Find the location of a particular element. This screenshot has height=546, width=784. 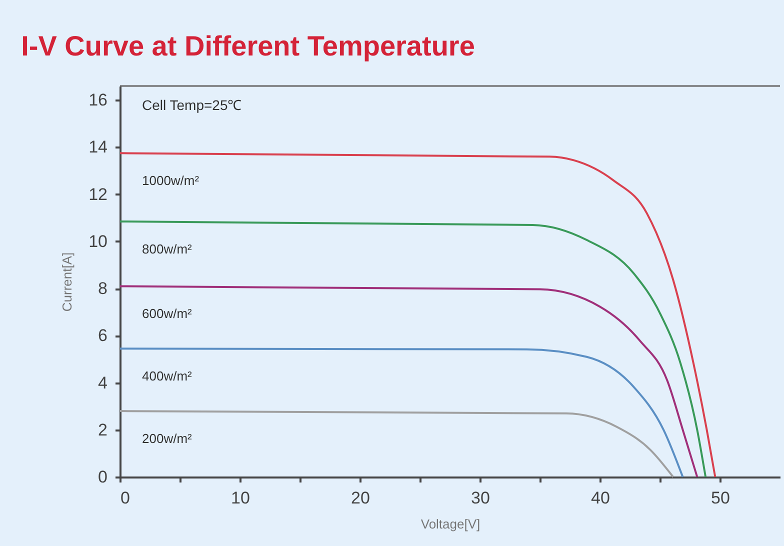

x-tick-label: 20 is located at coordinates (360, 498).